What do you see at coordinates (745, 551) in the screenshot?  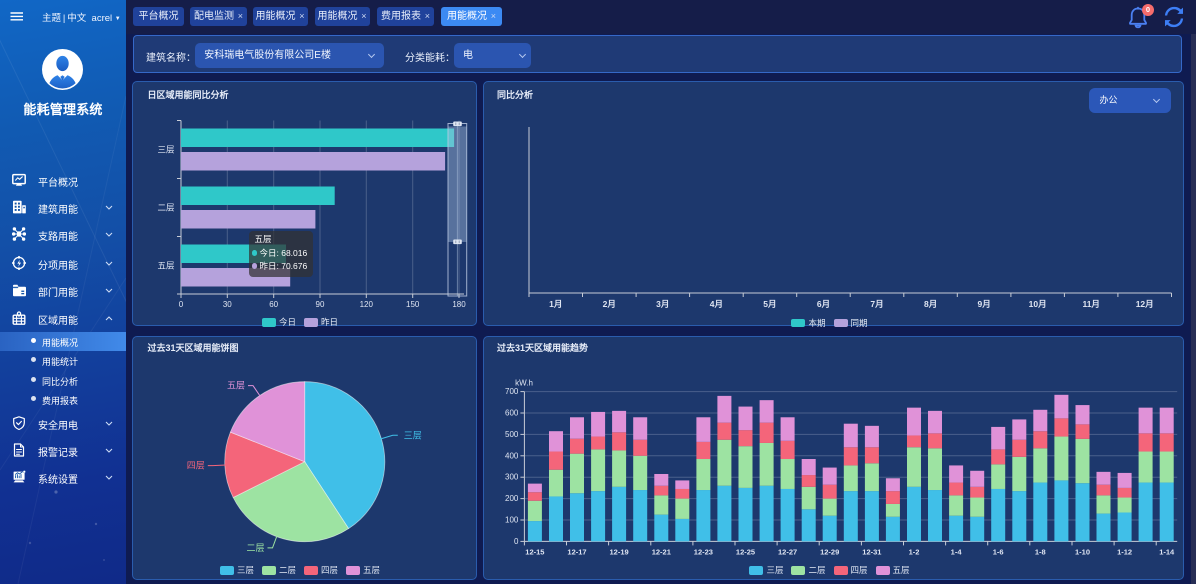 I see `svg-text: 12-25` at bounding box center [745, 551].